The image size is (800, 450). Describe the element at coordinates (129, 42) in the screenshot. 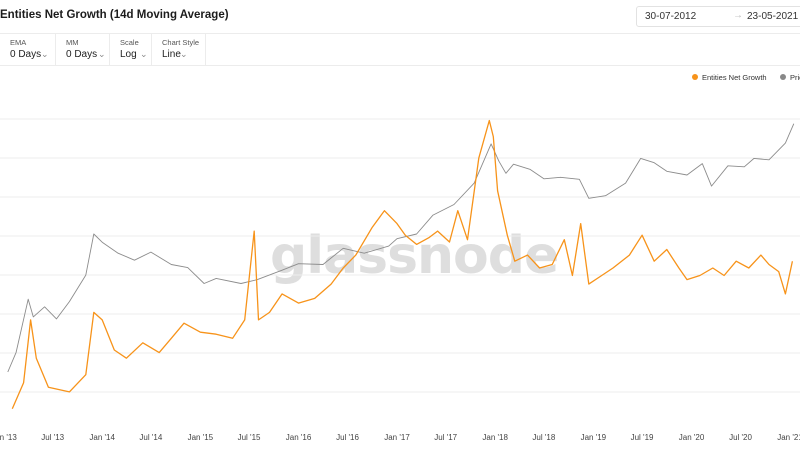

I see `scale-label: Scale` at that location.